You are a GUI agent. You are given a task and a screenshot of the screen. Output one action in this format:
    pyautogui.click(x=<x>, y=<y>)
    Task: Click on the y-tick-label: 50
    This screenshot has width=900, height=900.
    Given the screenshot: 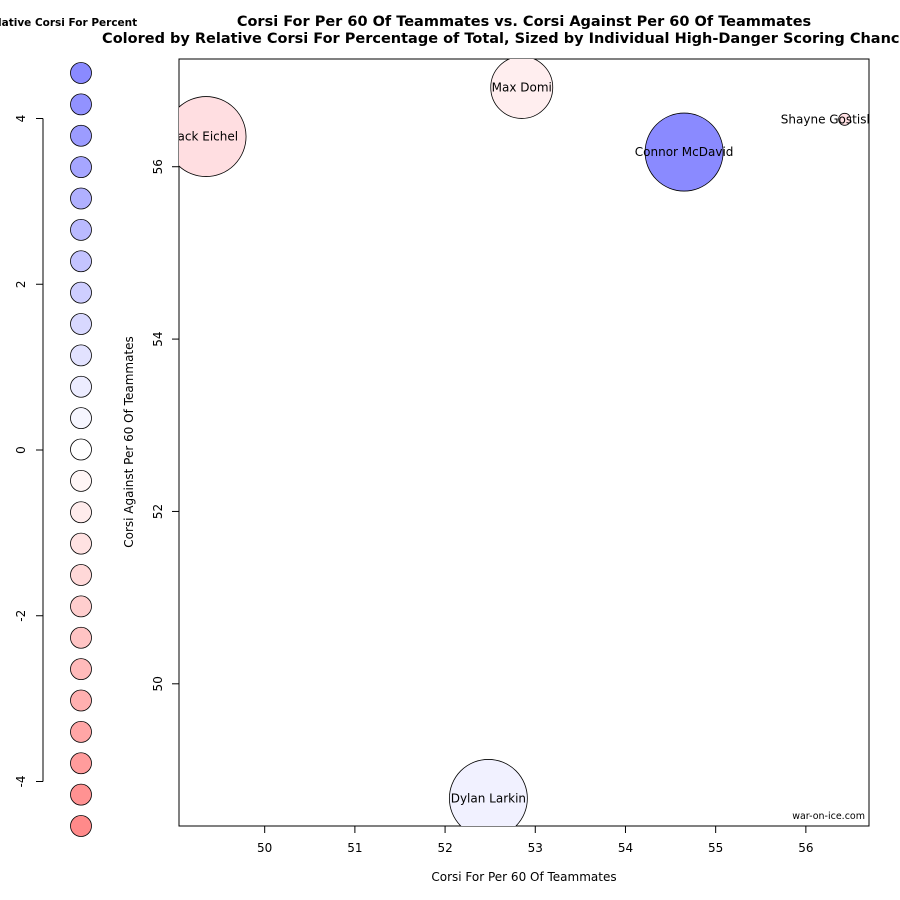 What is the action you would take?
    pyautogui.click(x=158, y=683)
    